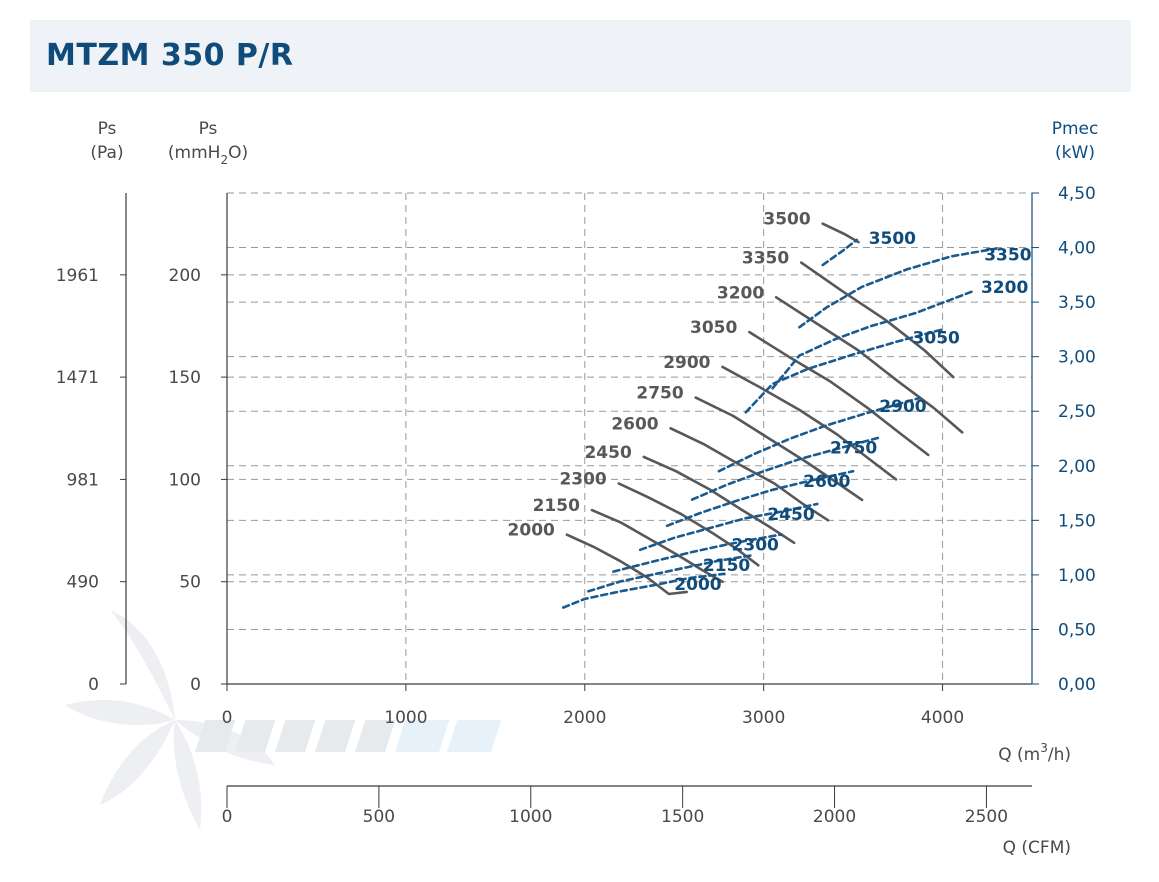  Describe the element at coordinates (1037, 848) in the screenshot. I see `x-axis-cfm-title: Q (CFM)` at that location.